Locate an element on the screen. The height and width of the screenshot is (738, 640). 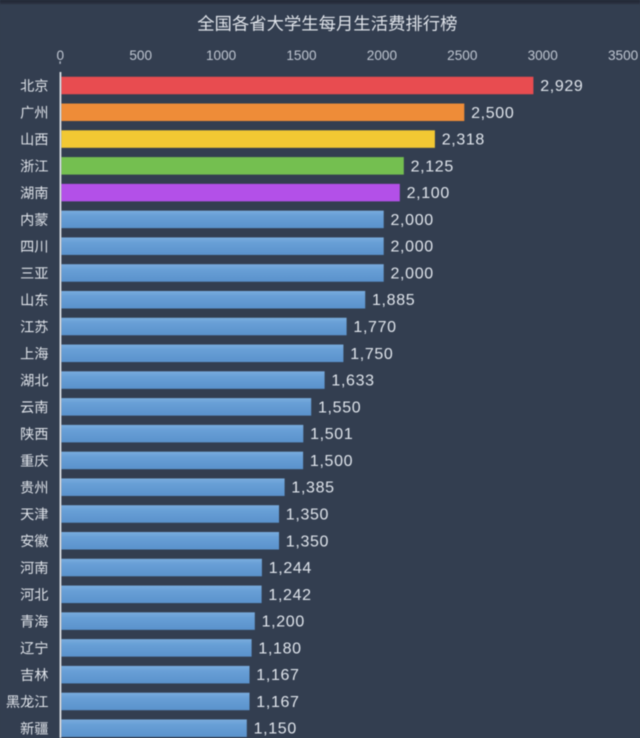
svg-text: 2,100 is located at coordinates (428, 193).